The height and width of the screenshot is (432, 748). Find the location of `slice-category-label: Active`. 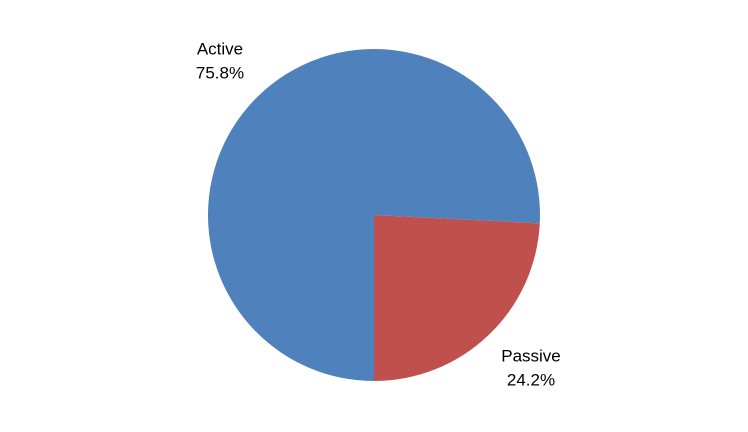

slice-category-label: Active is located at coordinates (220, 48).